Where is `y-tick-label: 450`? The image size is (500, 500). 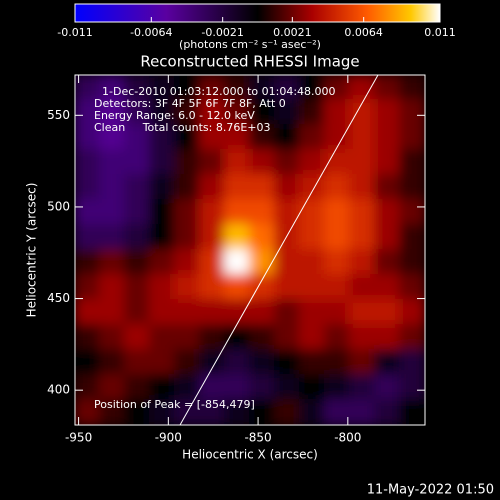 y-tick-label: 450 is located at coordinates (58, 298).